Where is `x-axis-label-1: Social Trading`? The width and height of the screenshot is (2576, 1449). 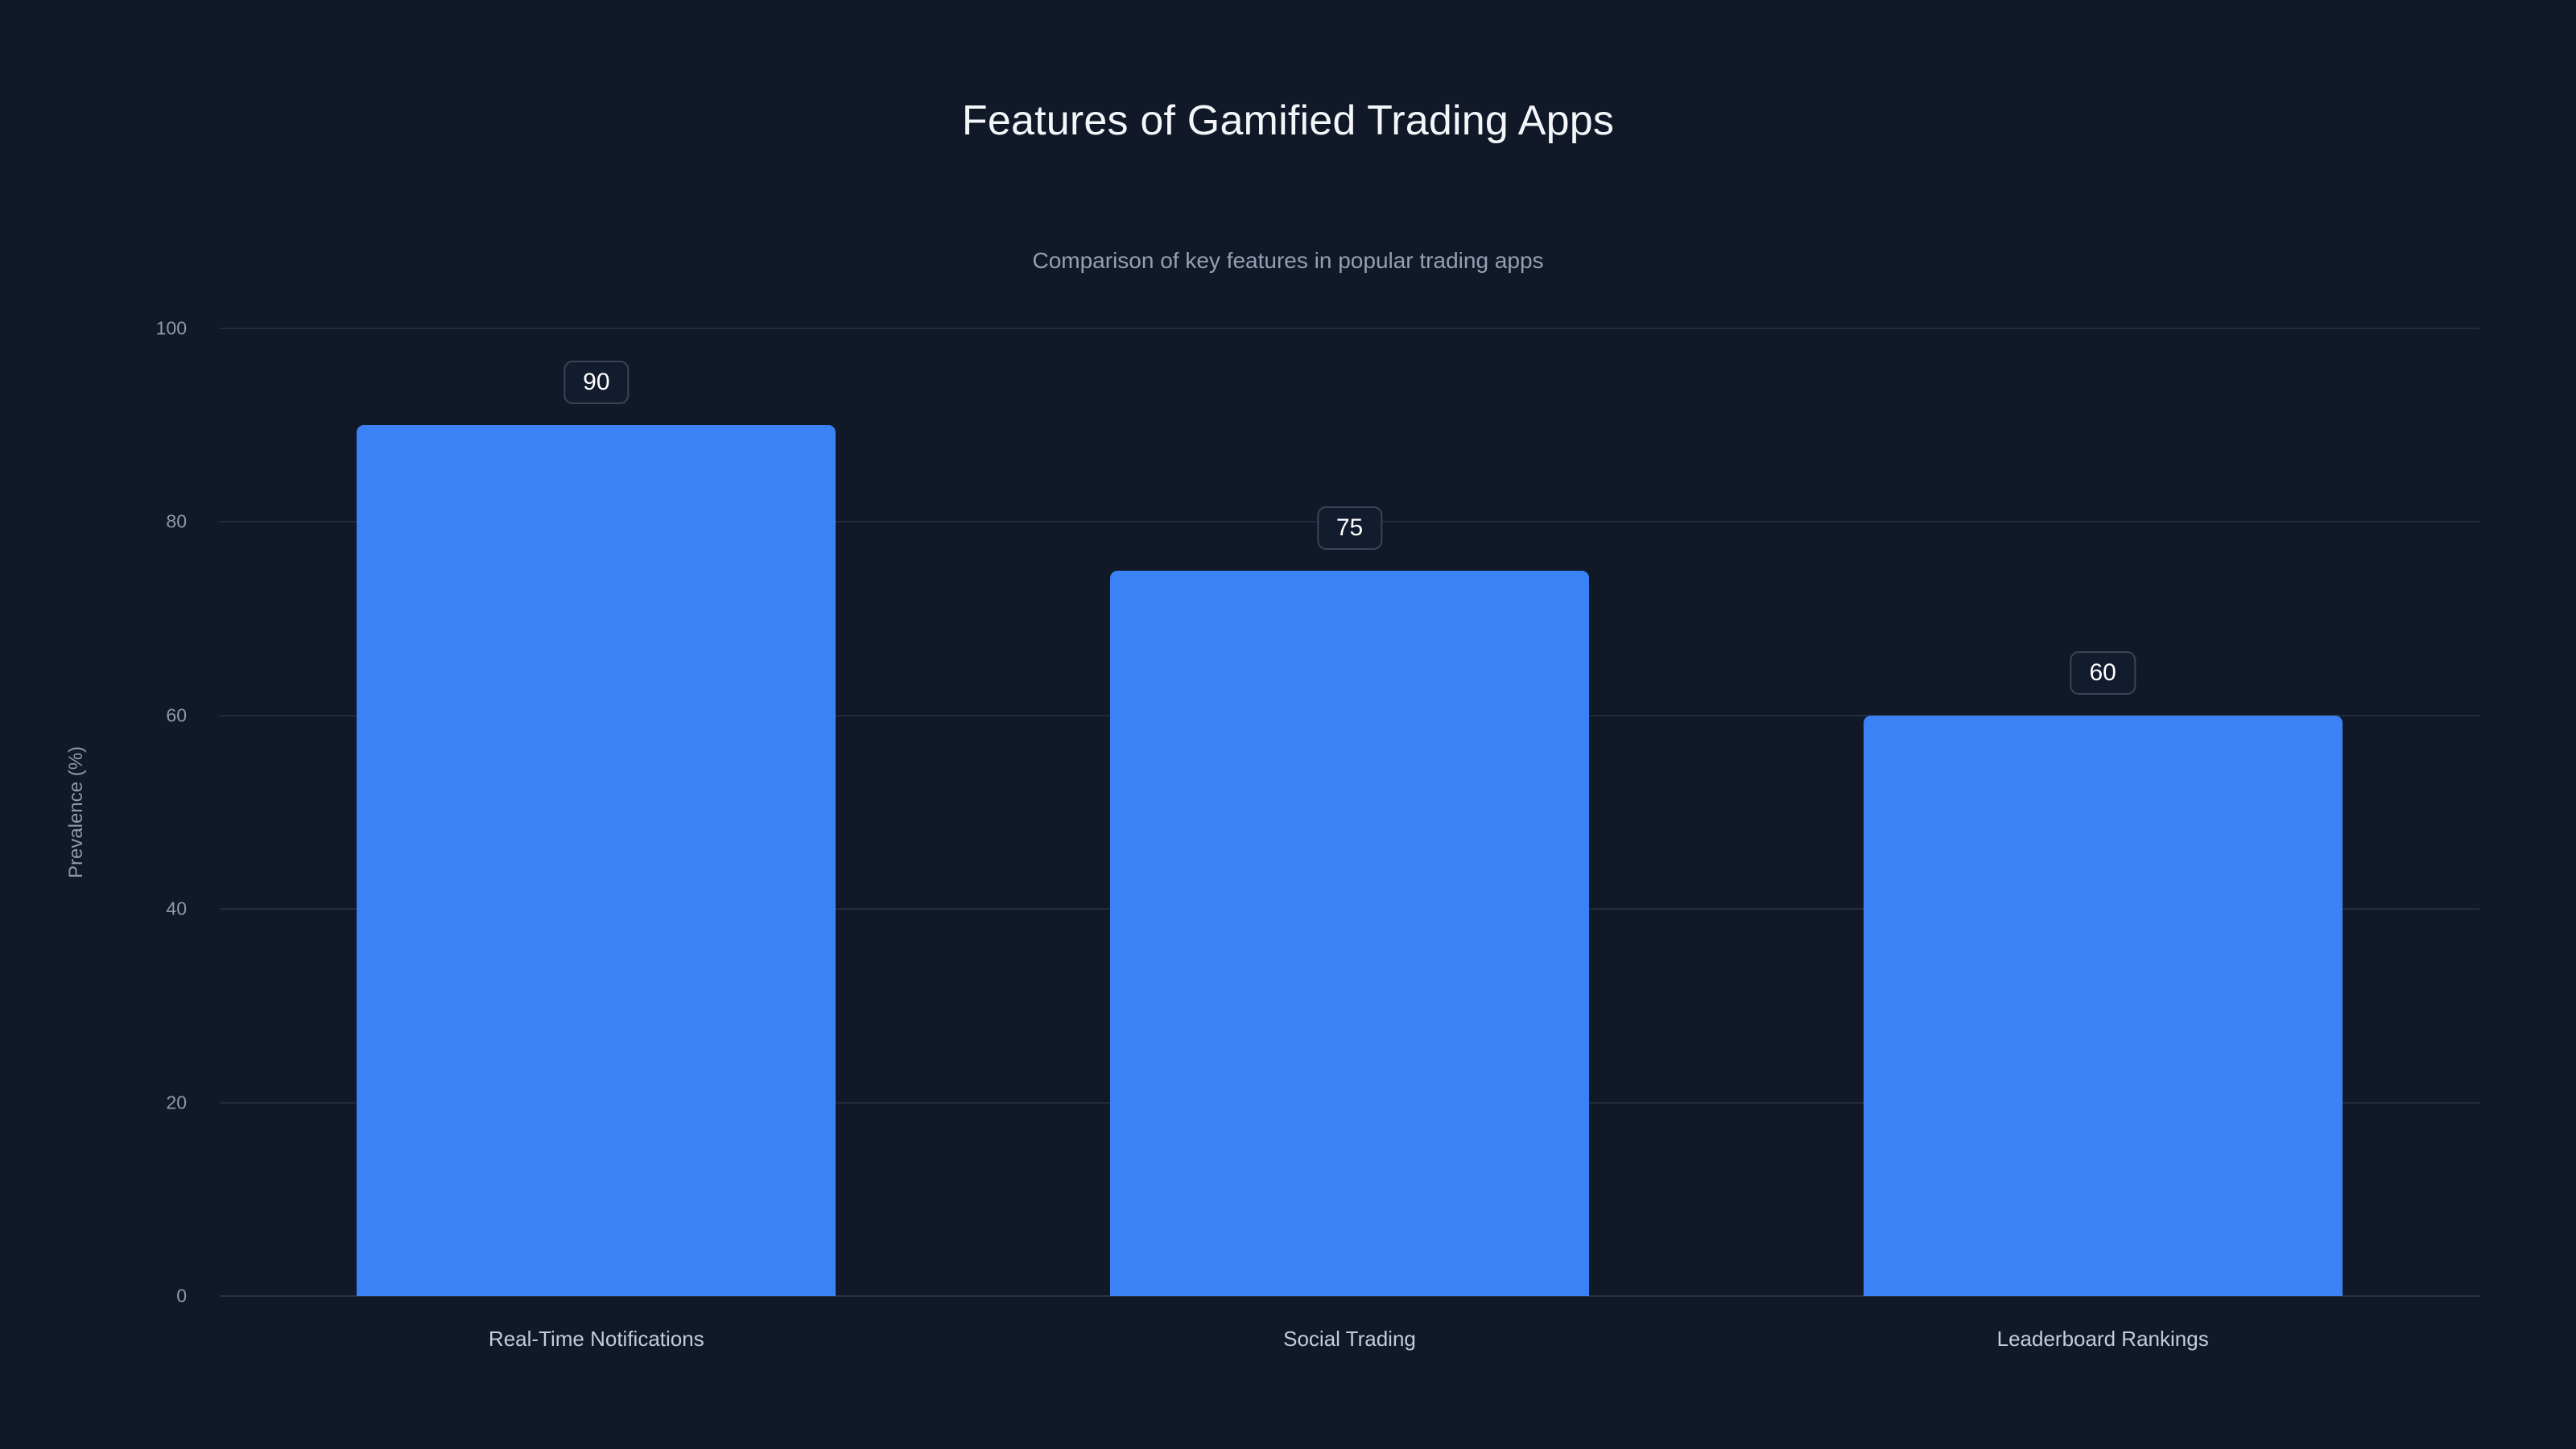 x-axis-label-1: Social Trading is located at coordinates (1349, 1339).